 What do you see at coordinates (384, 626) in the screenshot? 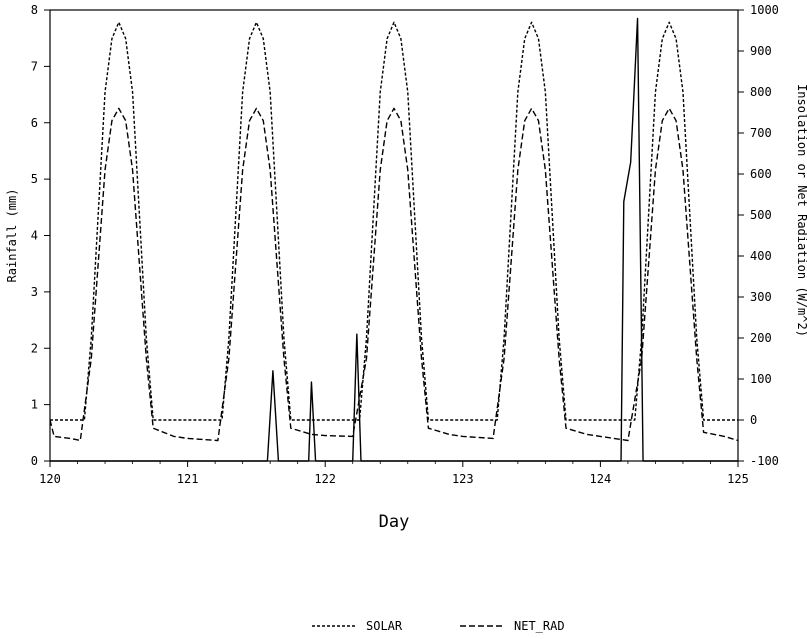
I see `legend-label-solar: SOLAR` at bounding box center [384, 626].